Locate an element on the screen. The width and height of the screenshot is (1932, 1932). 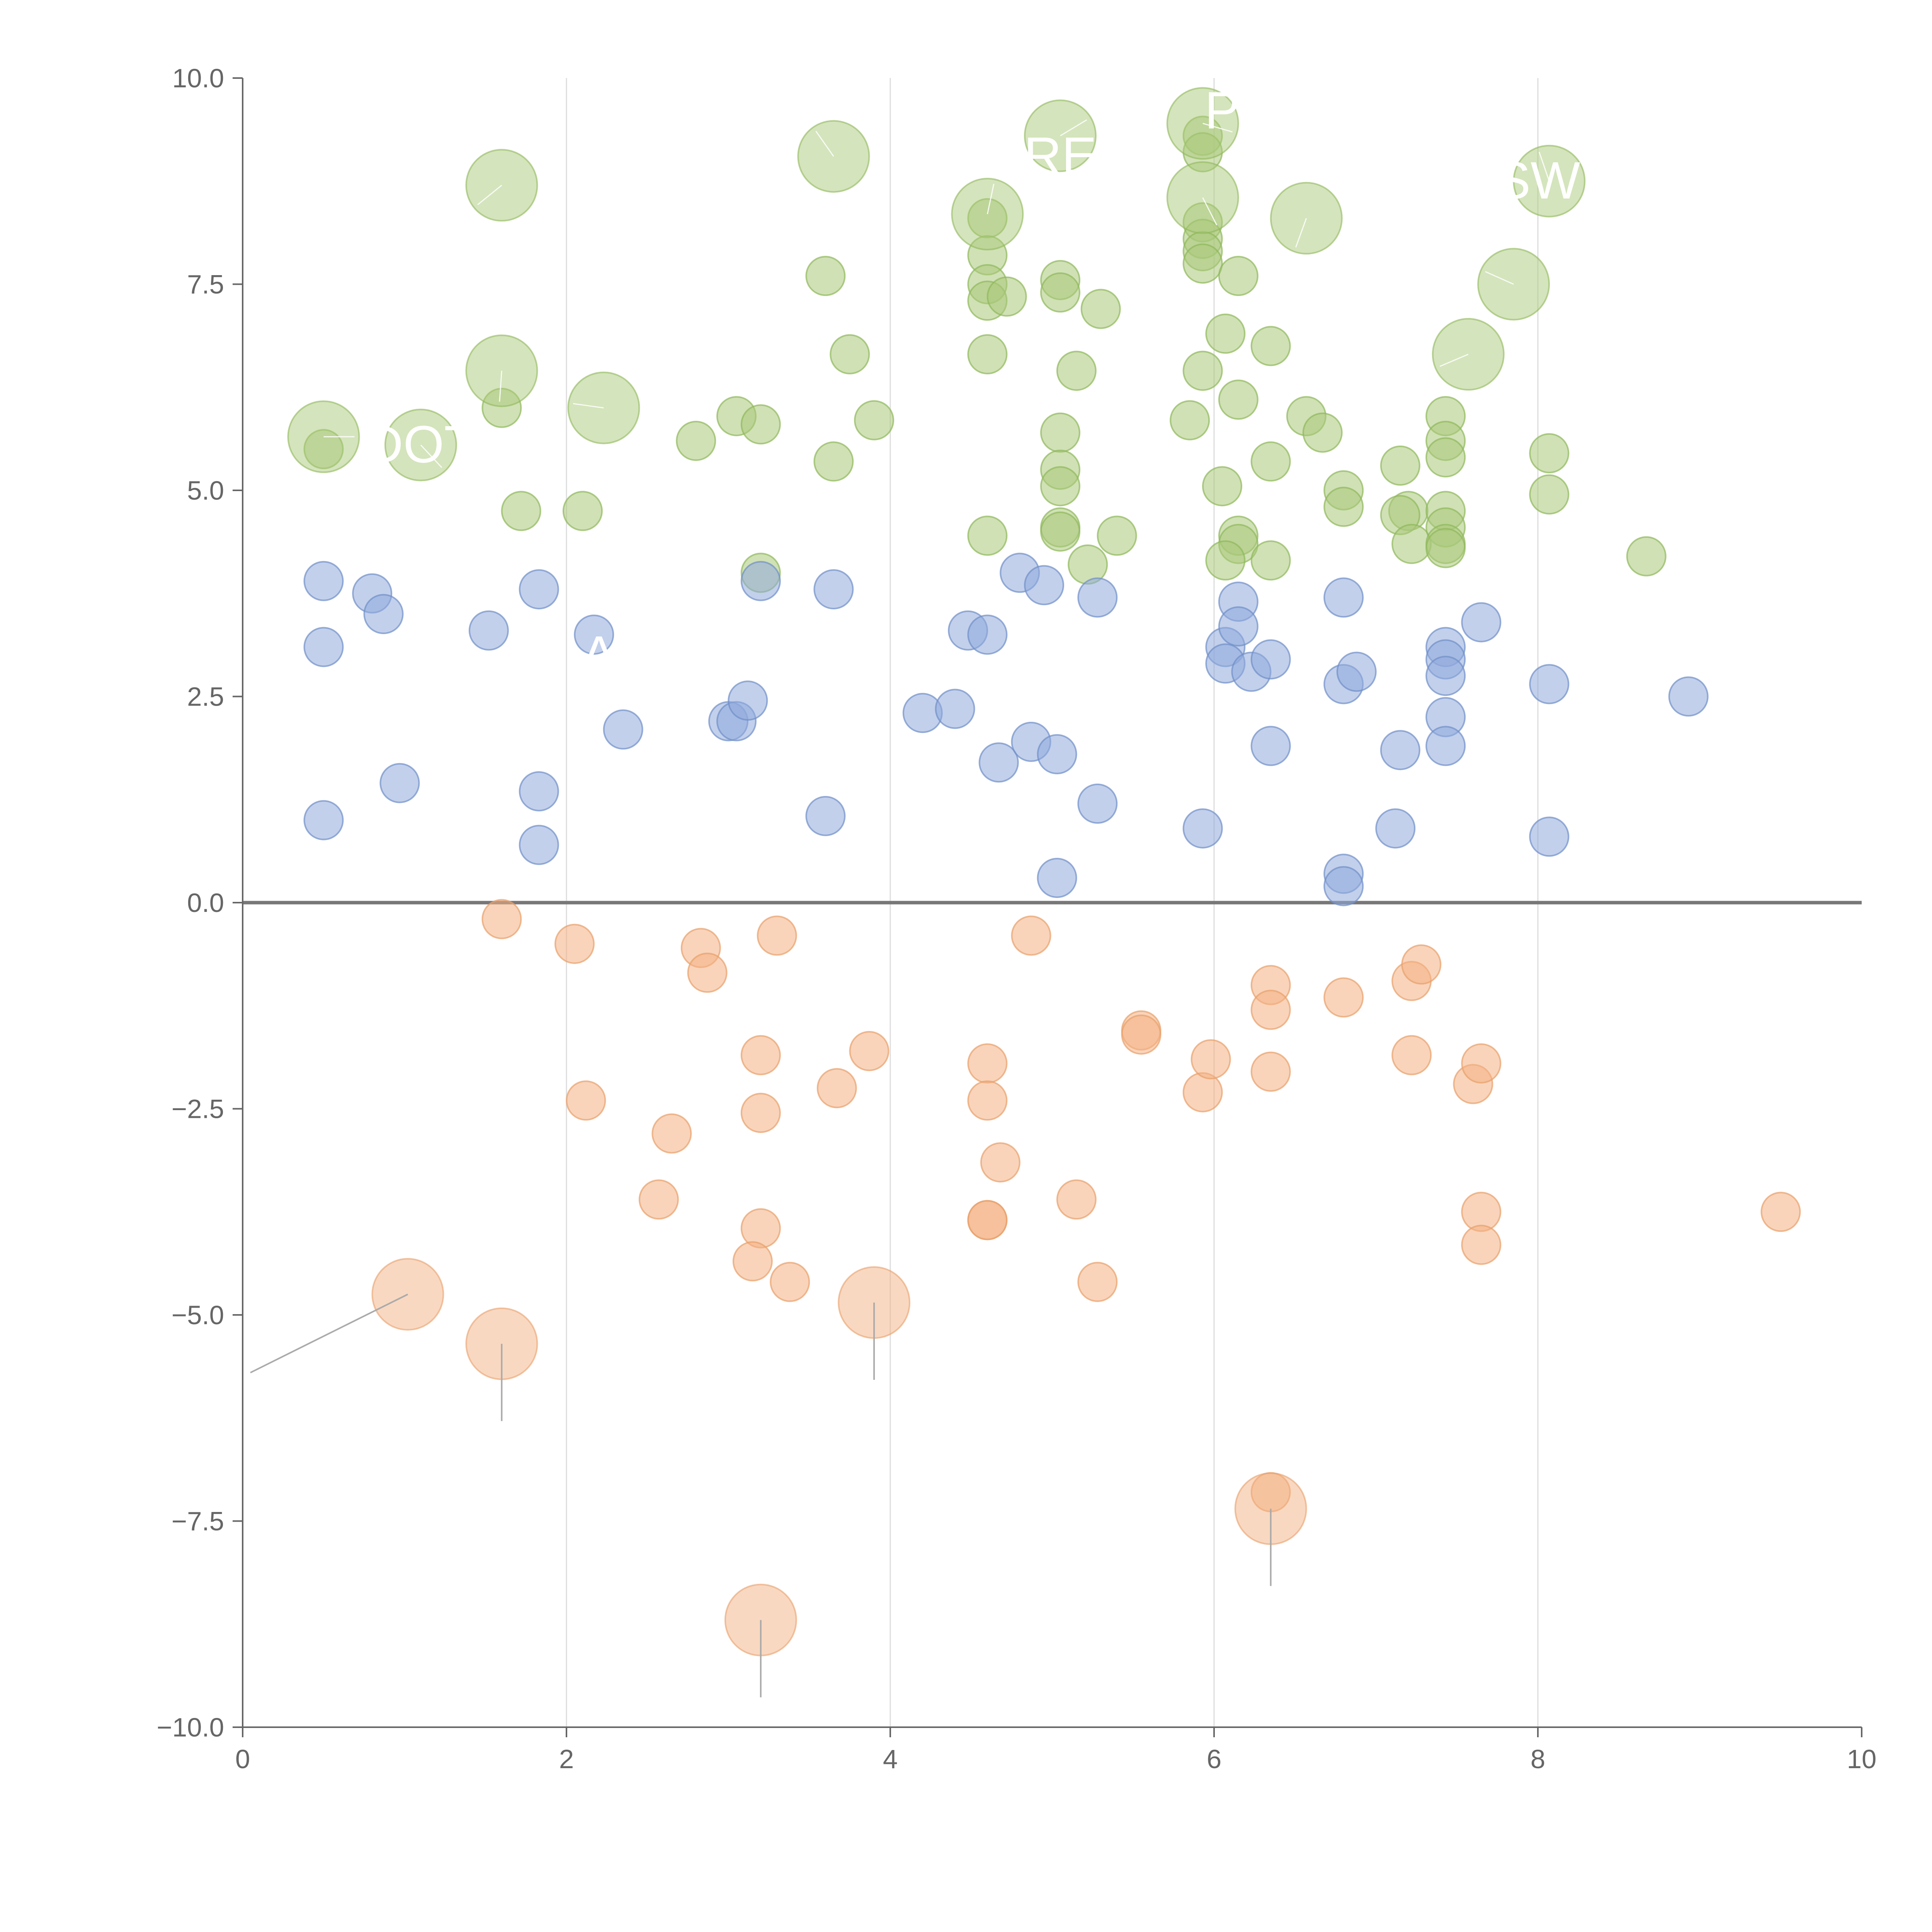
y-tick-label: 10.0 is located at coordinates (198, 78).